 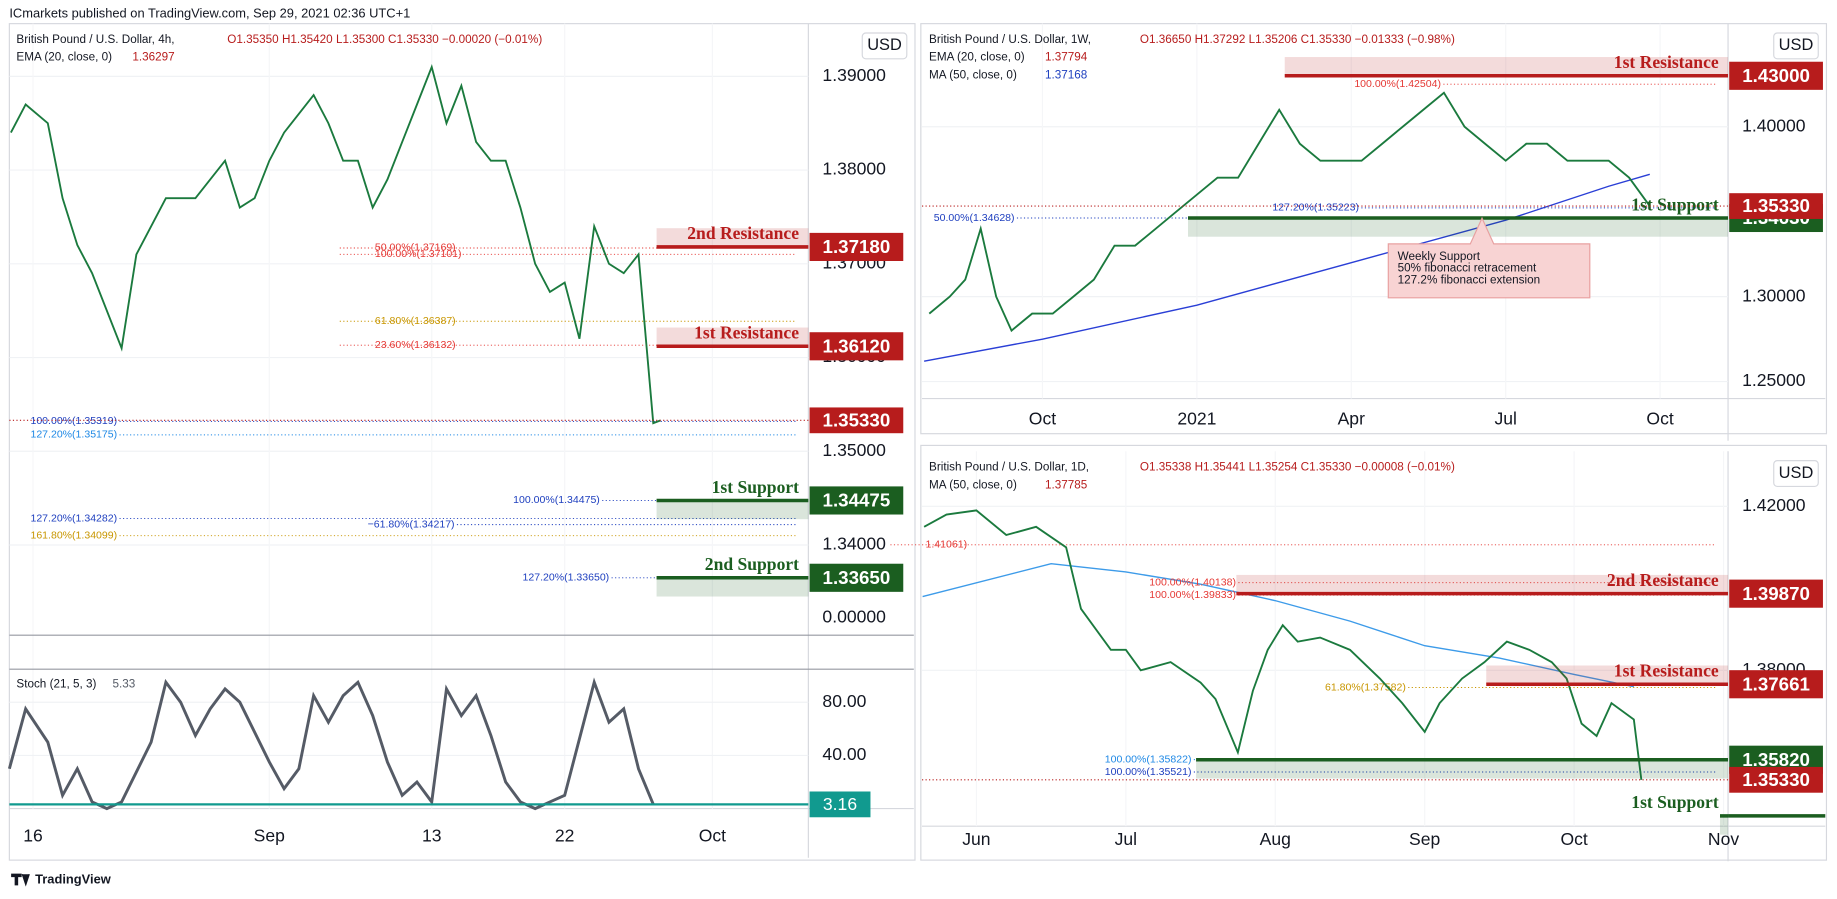 What do you see at coordinates (976, 839) in the screenshot?
I see `x-tick-label: Jun` at bounding box center [976, 839].